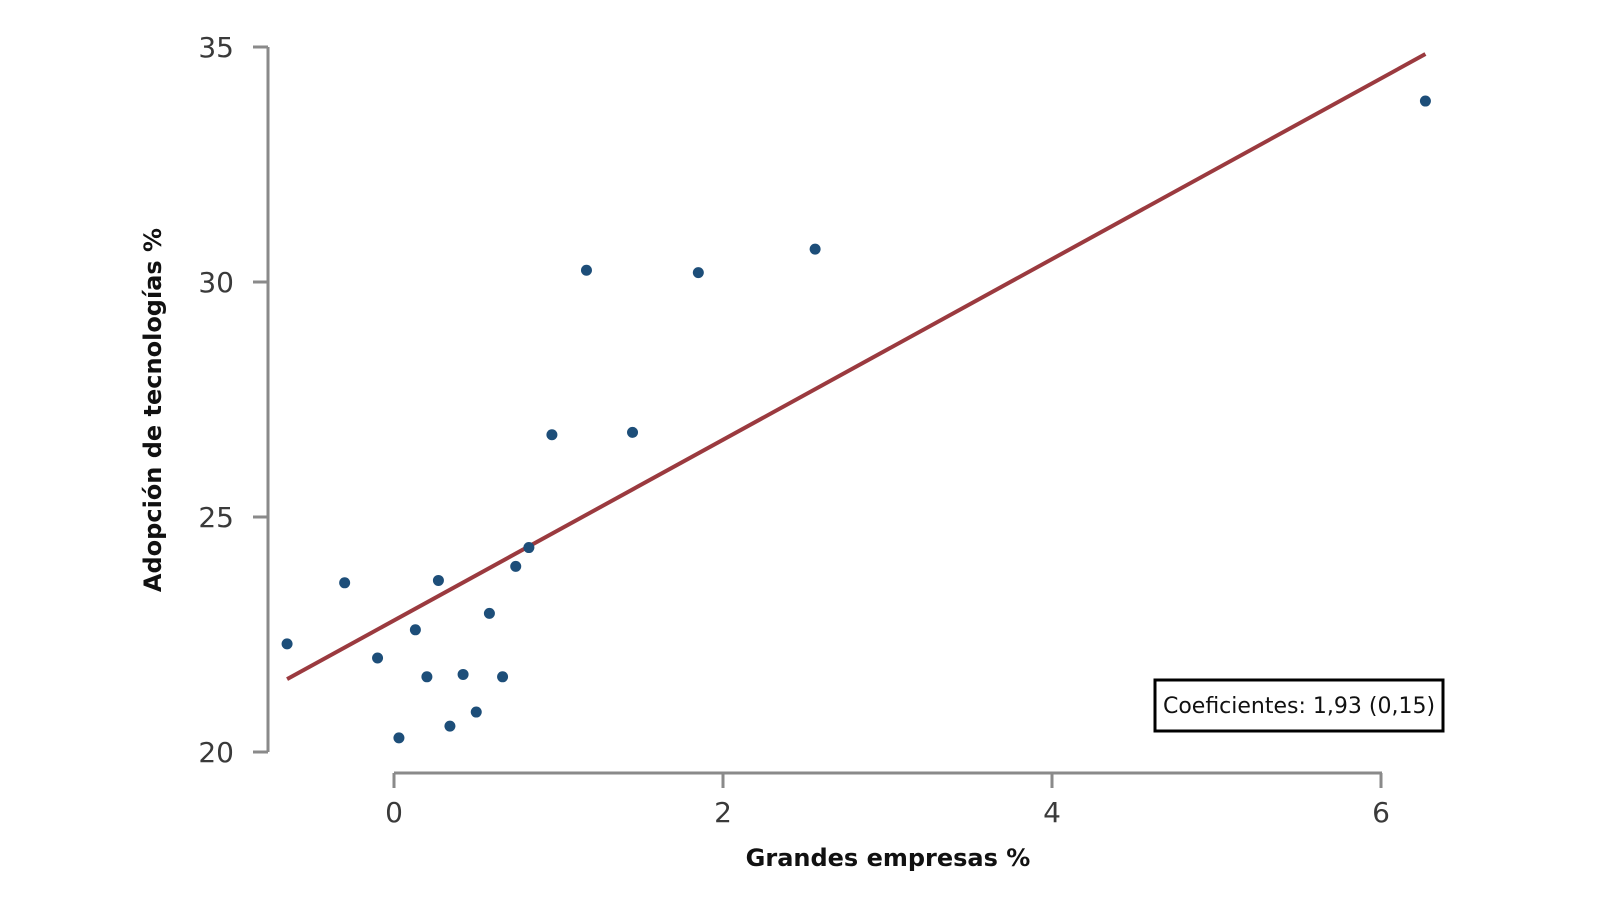 The height and width of the screenshot is (900, 1600). Describe the element at coordinates (1052, 812) in the screenshot. I see `x-tick-label: 4` at that location.